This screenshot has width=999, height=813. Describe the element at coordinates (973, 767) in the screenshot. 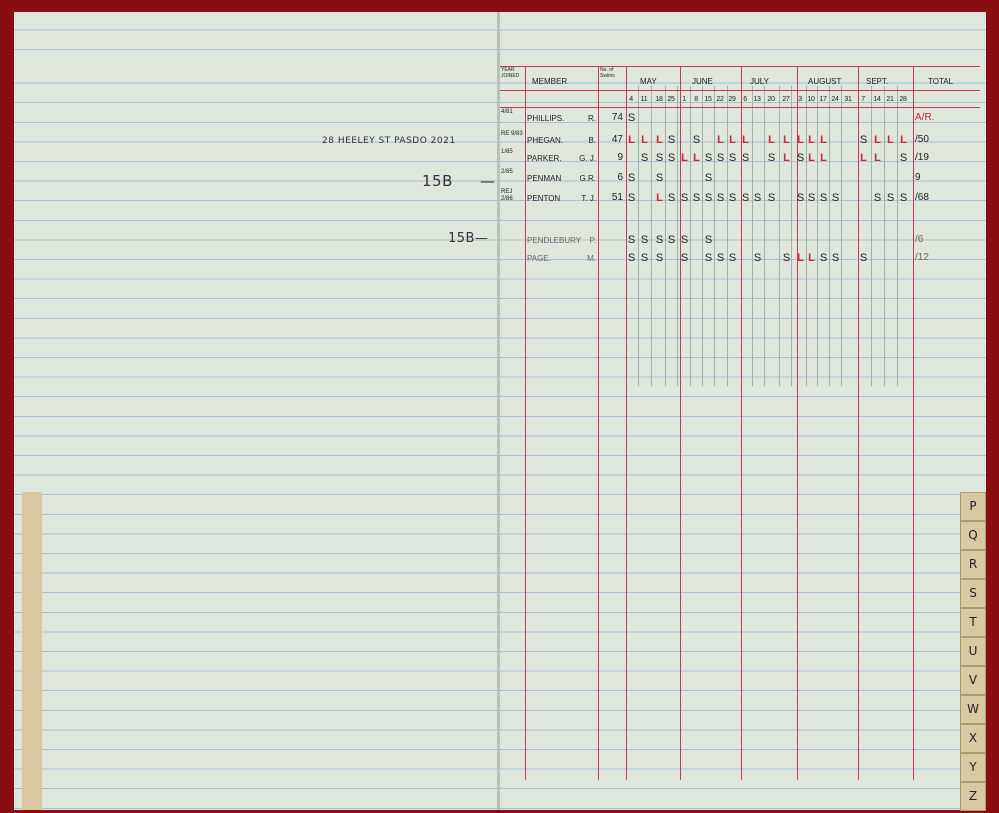

I see `index-tab-y: Y` at that location.